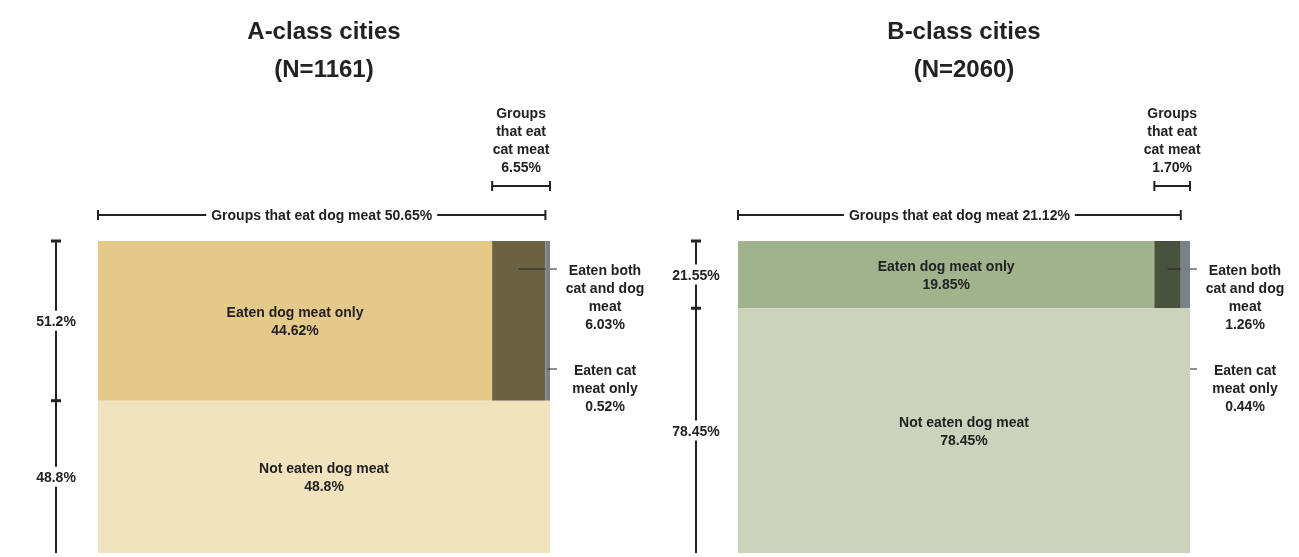  What do you see at coordinates (295, 329) in the screenshot?
I see `data-label: 44.62%` at bounding box center [295, 329].